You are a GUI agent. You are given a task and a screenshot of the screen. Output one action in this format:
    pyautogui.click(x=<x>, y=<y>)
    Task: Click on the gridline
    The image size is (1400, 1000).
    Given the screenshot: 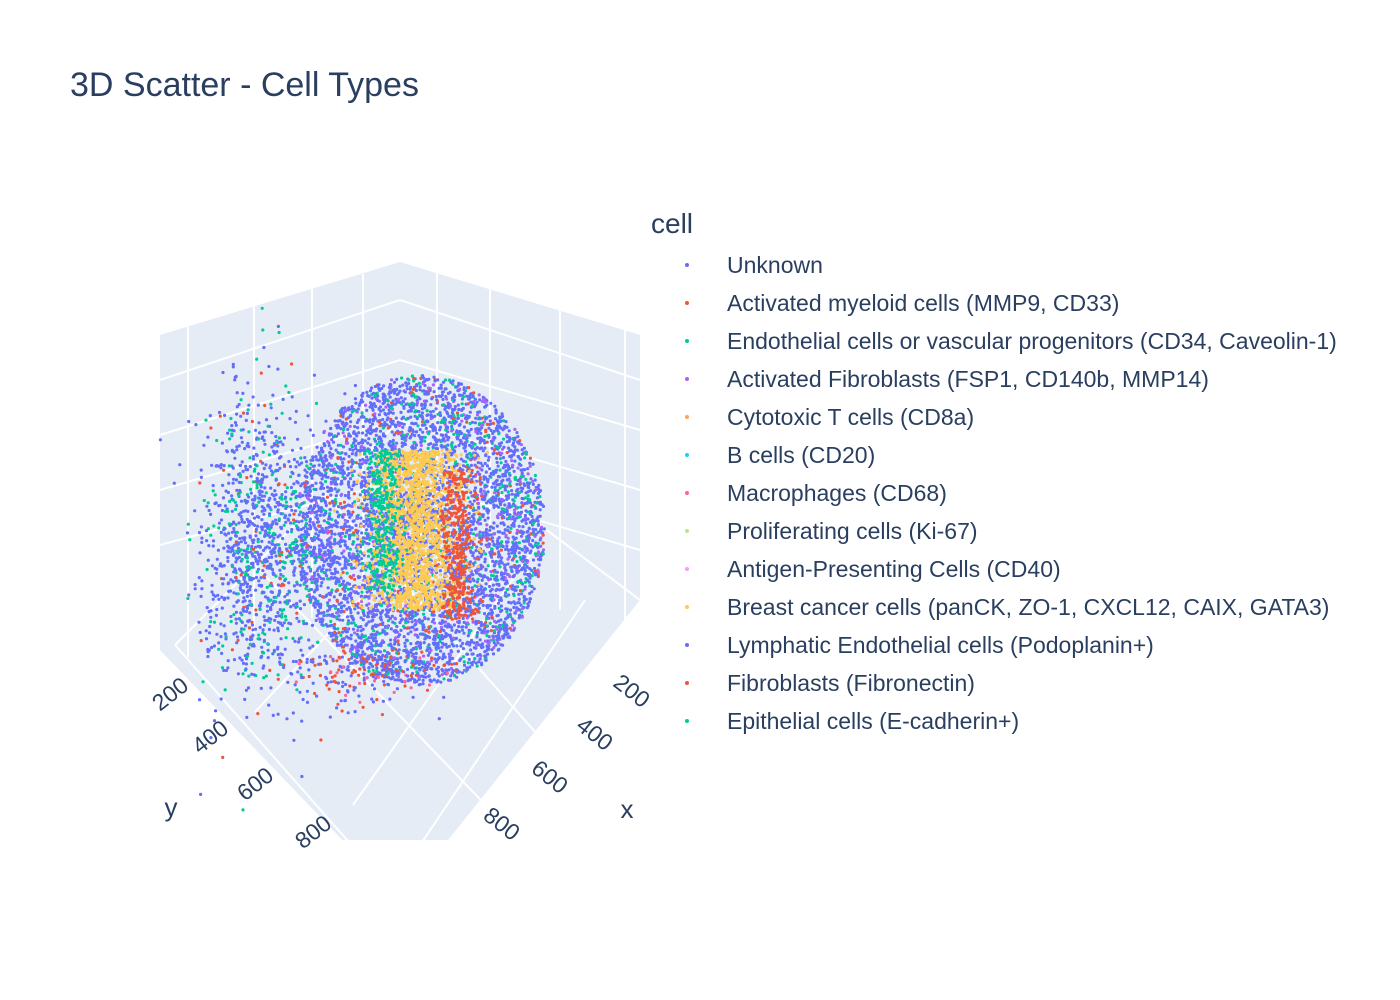 What is the action you would take?
    pyautogui.click(x=504, y=719)
    